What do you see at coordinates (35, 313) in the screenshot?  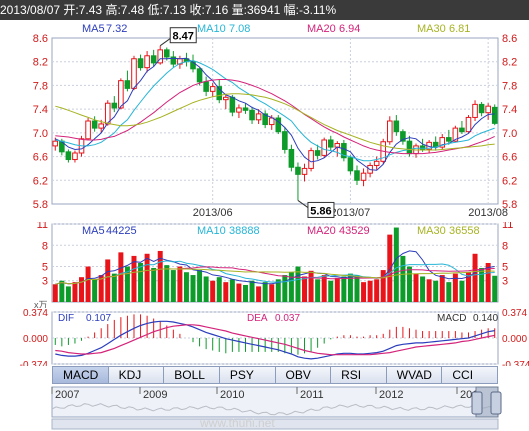 I see `macd-y-tick-left: 0.374` at bounding box center [35, 313].